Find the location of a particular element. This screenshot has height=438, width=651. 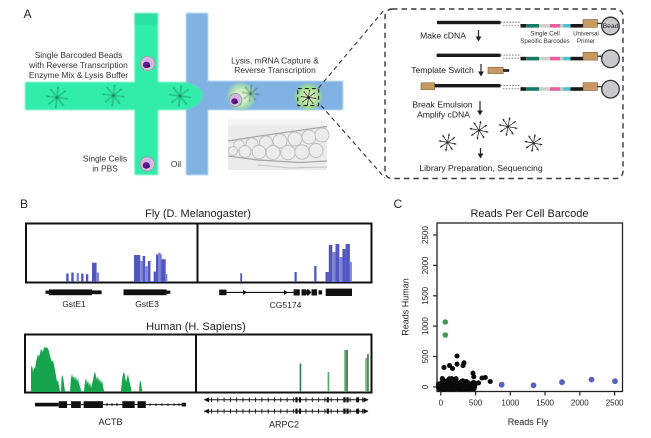

svg-text: Reads Human is located at coordinates (406, 307).